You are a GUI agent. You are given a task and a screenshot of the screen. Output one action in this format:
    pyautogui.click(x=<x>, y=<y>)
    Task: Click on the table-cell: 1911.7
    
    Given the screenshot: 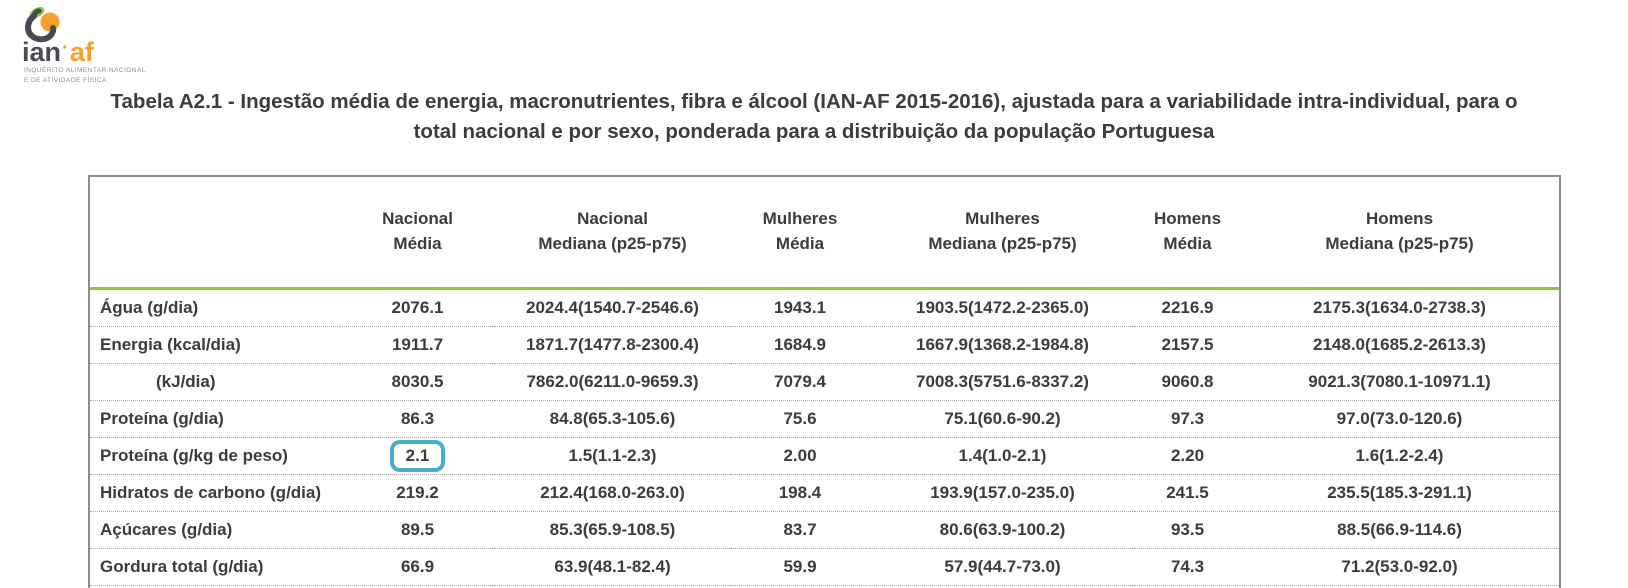 What is the action you would take?
    pyautogui.click(x=417, y=345)
    